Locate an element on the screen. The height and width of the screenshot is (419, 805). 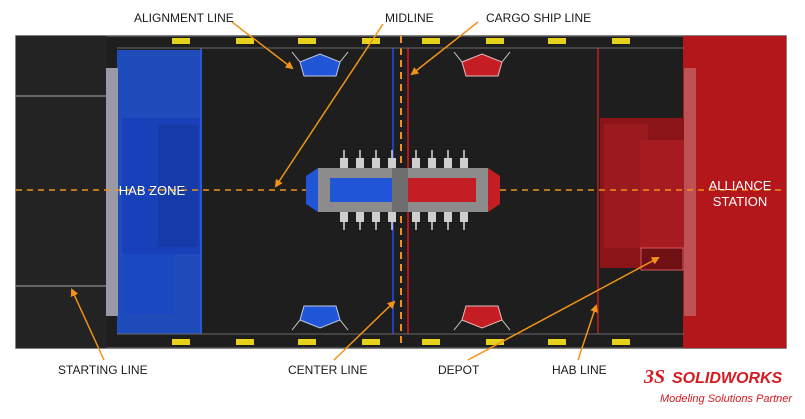
hab-zone-label: HAB ZONE is located at coordinates (152, 190).